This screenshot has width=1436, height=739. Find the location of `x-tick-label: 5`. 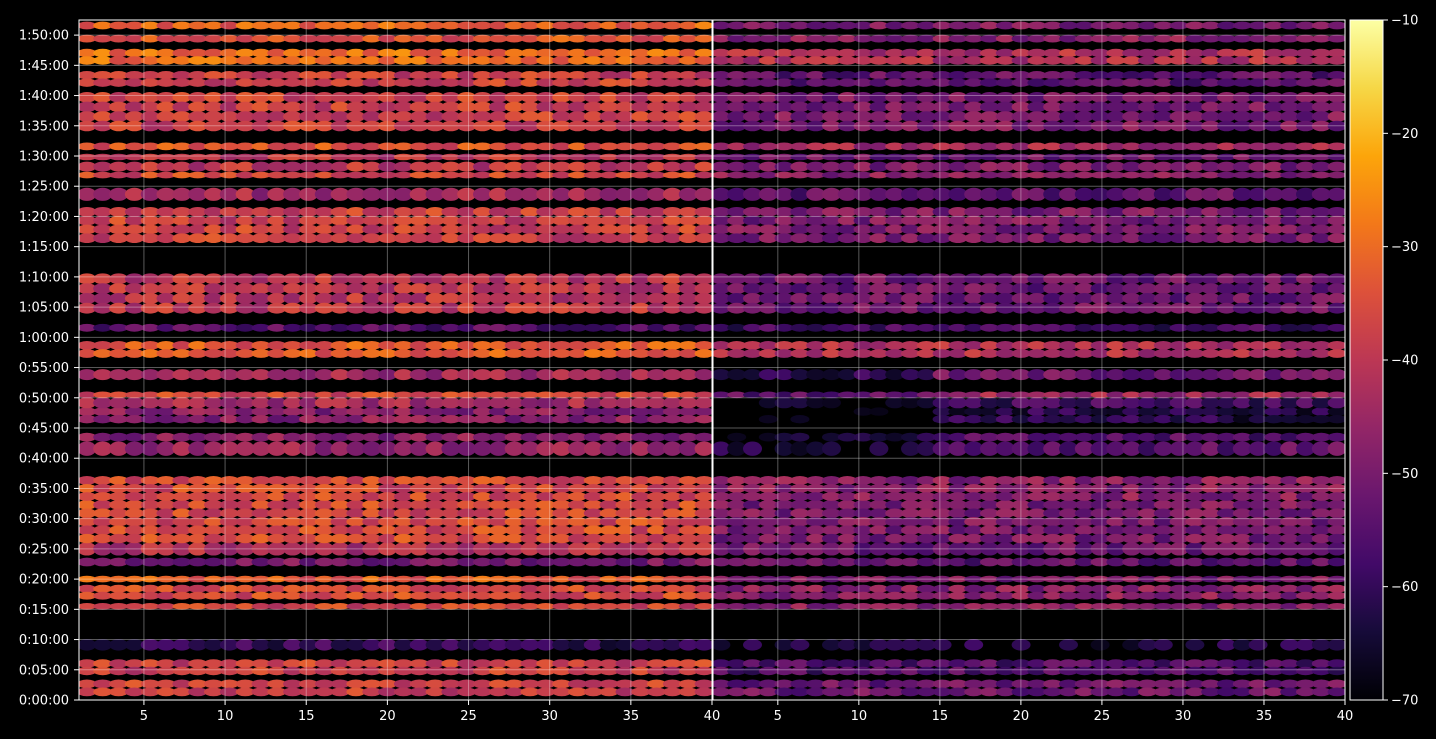

x-tick-label: 5 is located at coordinates (144, 716).